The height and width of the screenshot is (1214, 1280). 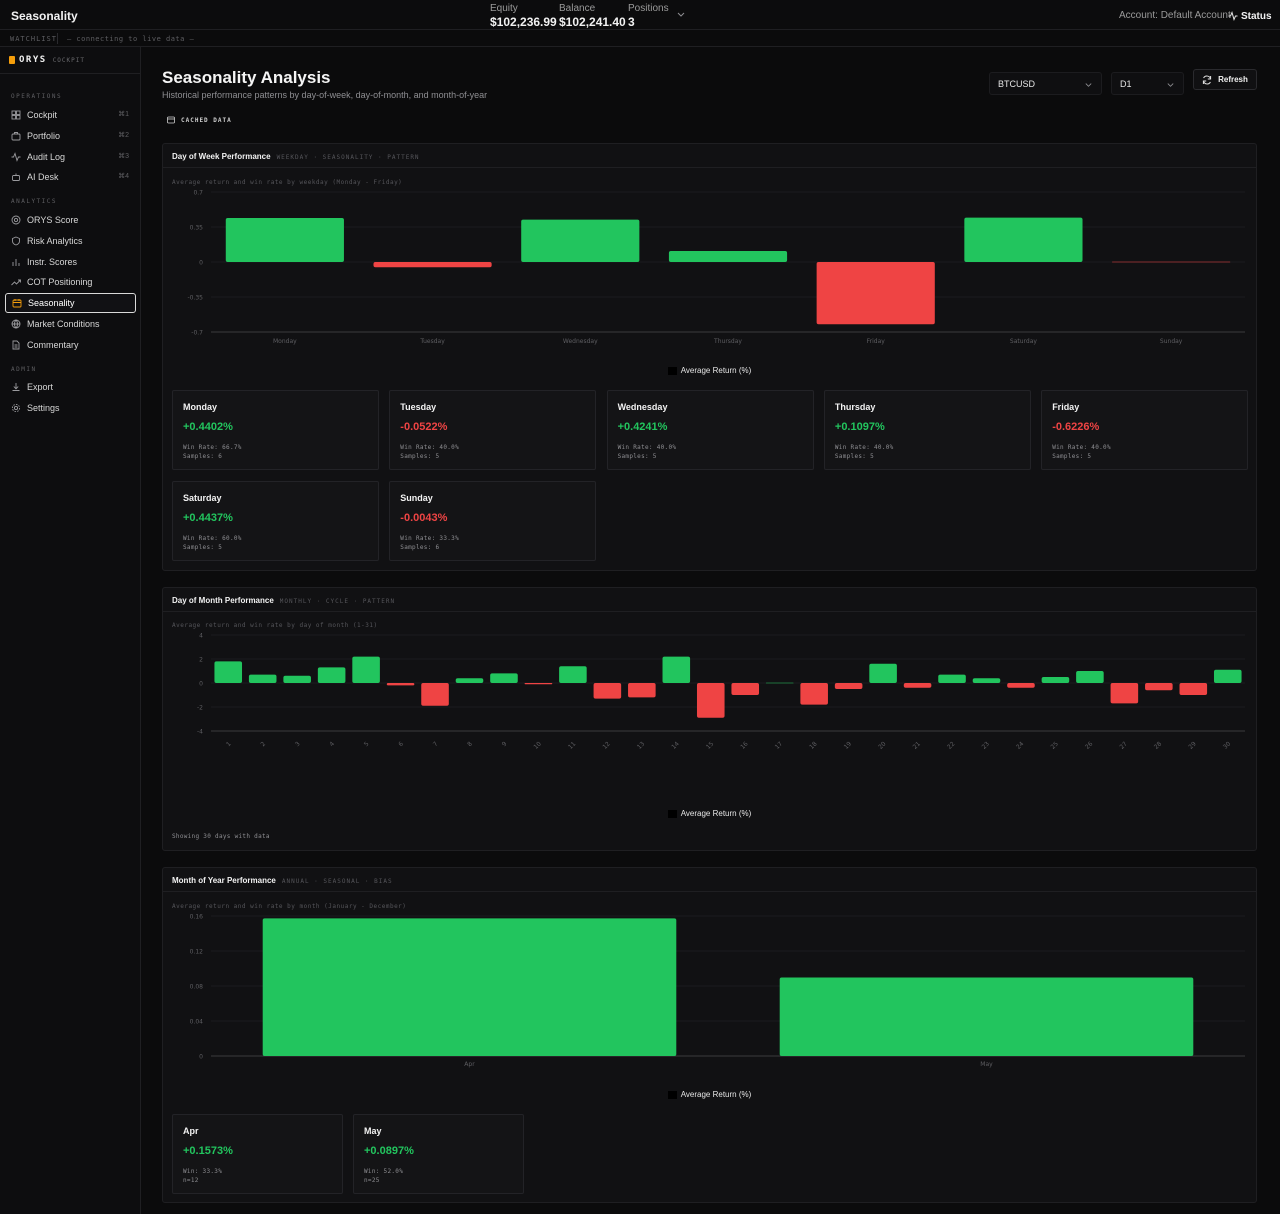 What do you see at coordinates (1123, 745) in the screenshot?
I see `x-tick-label: 27` at bounding box center [1123, 745].